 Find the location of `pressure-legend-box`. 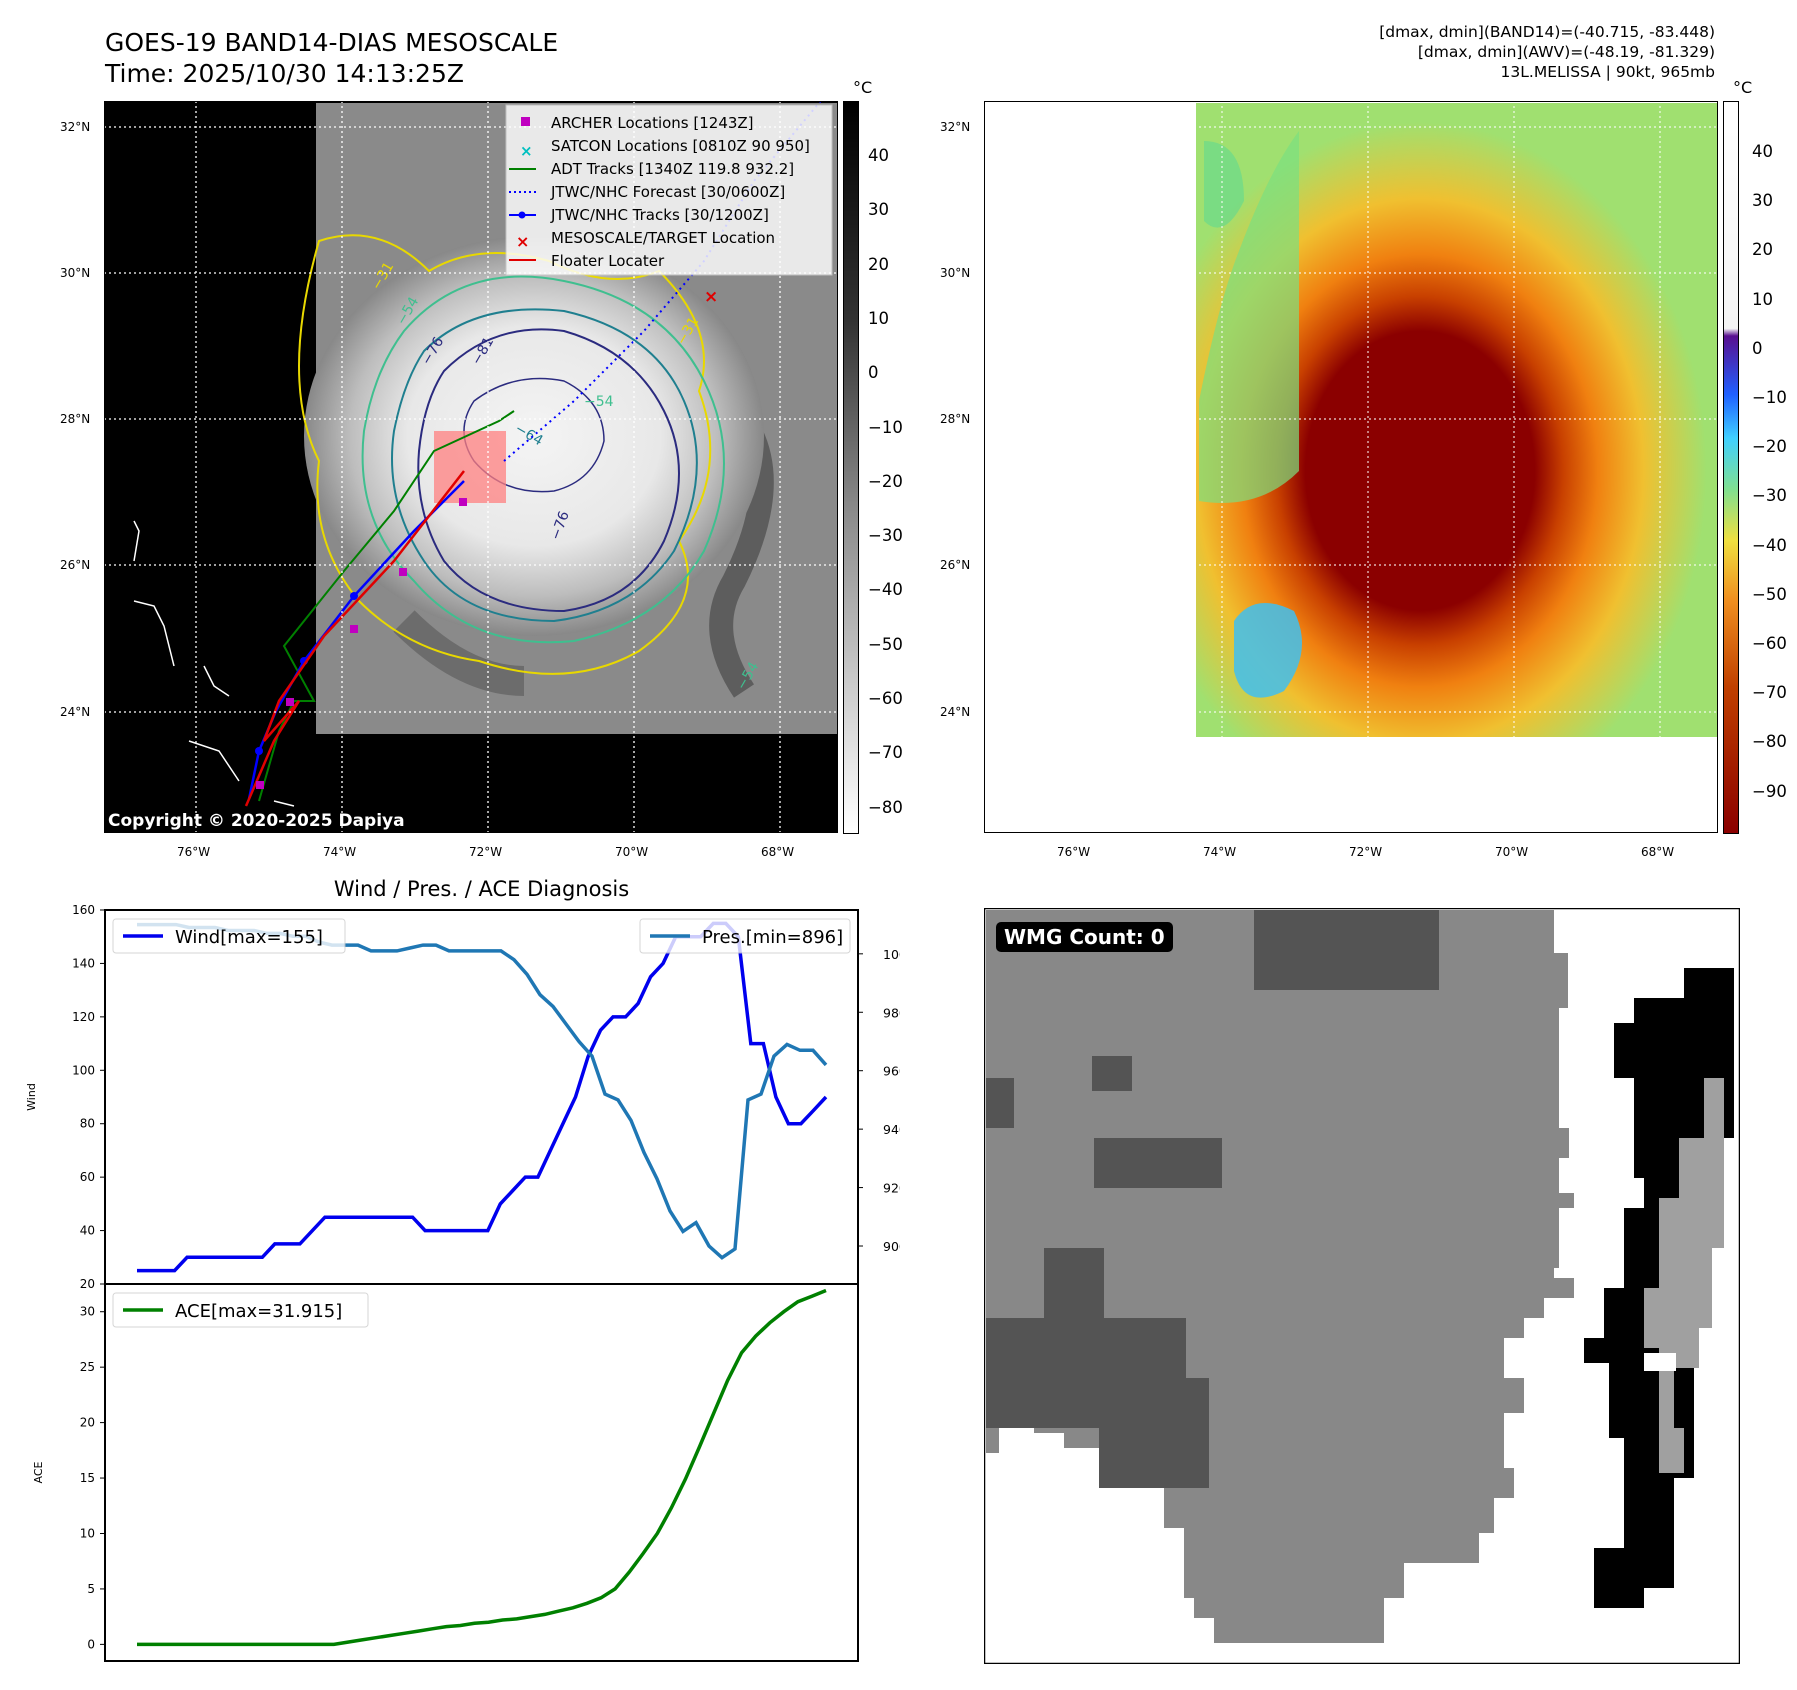

pressure-legend-box is located at coordinates (745, 936).